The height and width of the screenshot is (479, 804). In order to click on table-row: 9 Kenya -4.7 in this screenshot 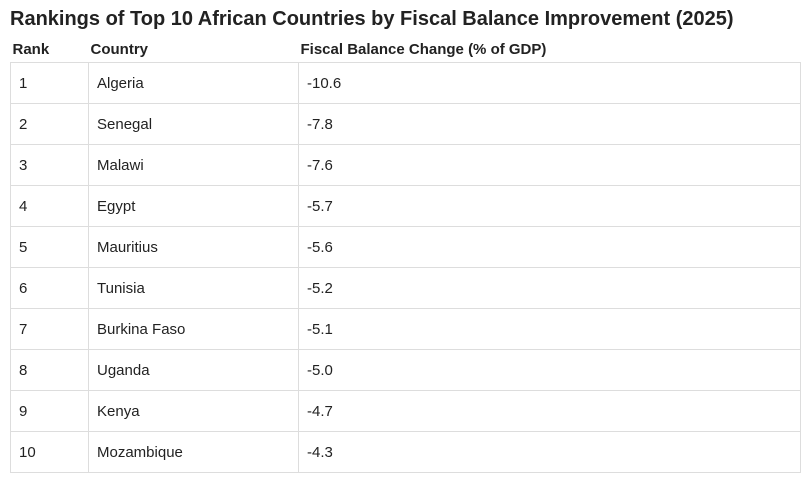, I will do `click(405, 411)`.